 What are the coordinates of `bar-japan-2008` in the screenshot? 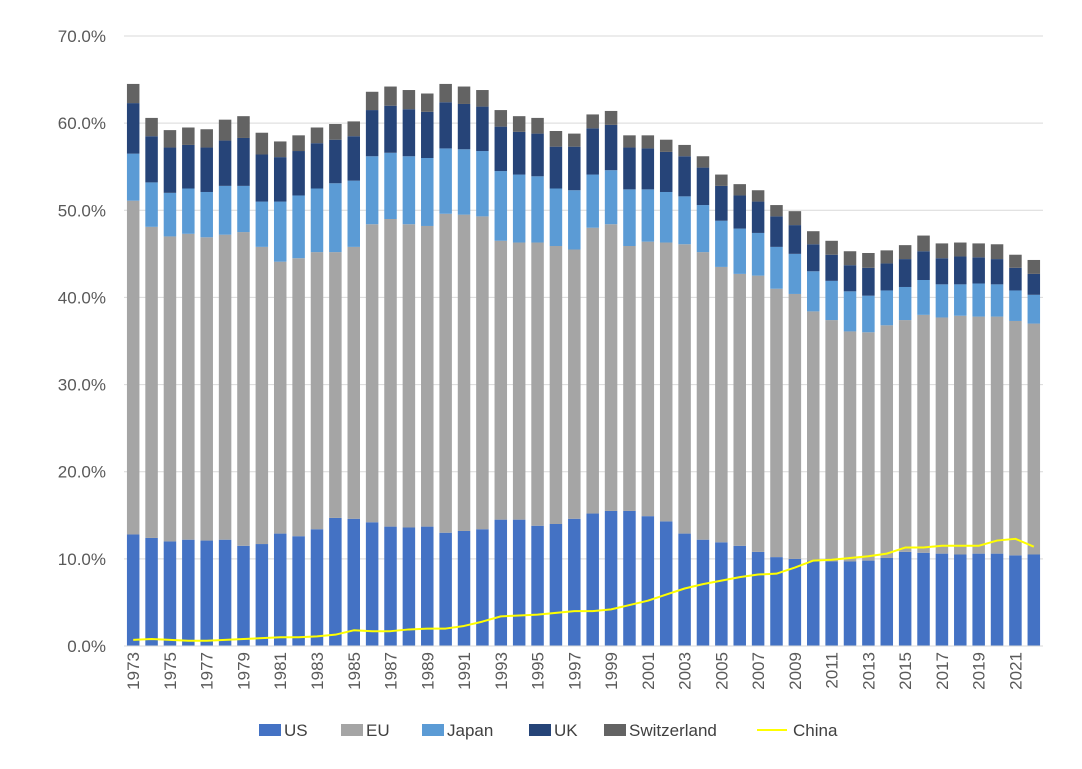 It's located at (776, 267).